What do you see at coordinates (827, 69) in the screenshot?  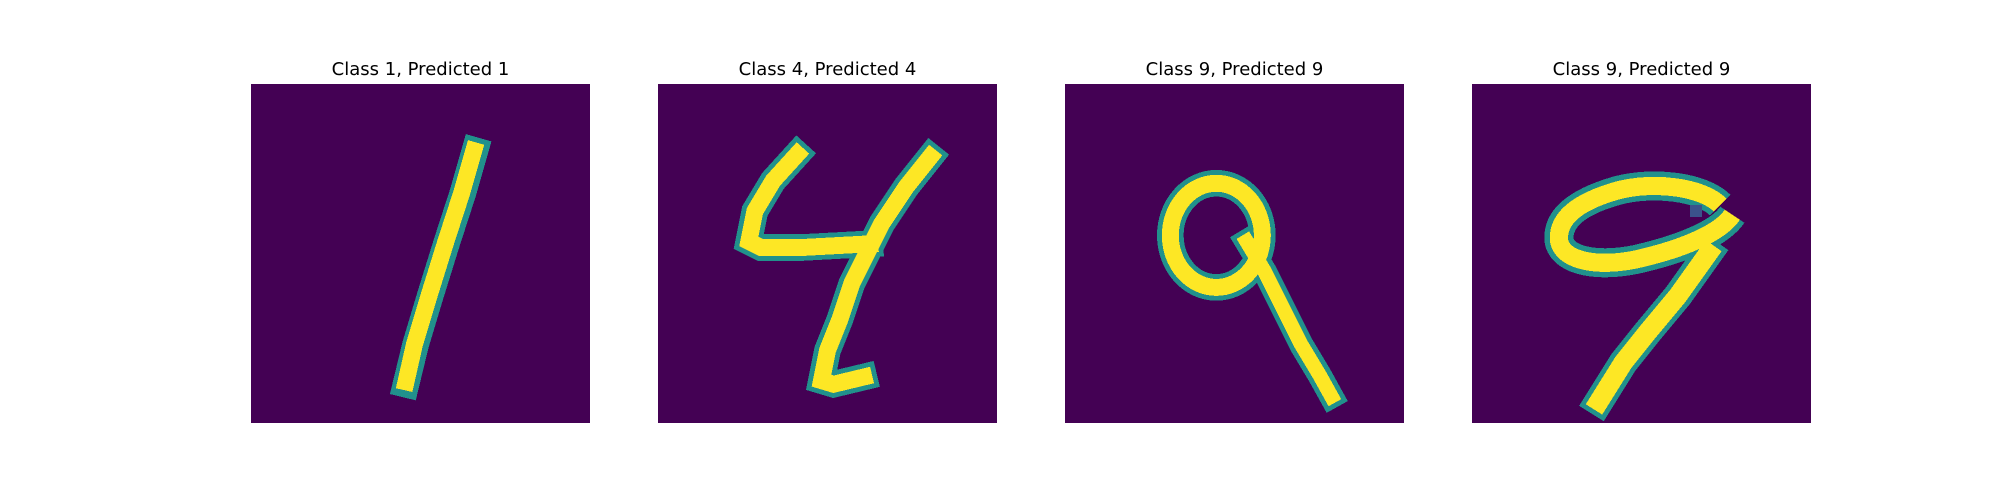 I see `panel-title: Class 4, Predicted 4` at bounding box center [827, 69].